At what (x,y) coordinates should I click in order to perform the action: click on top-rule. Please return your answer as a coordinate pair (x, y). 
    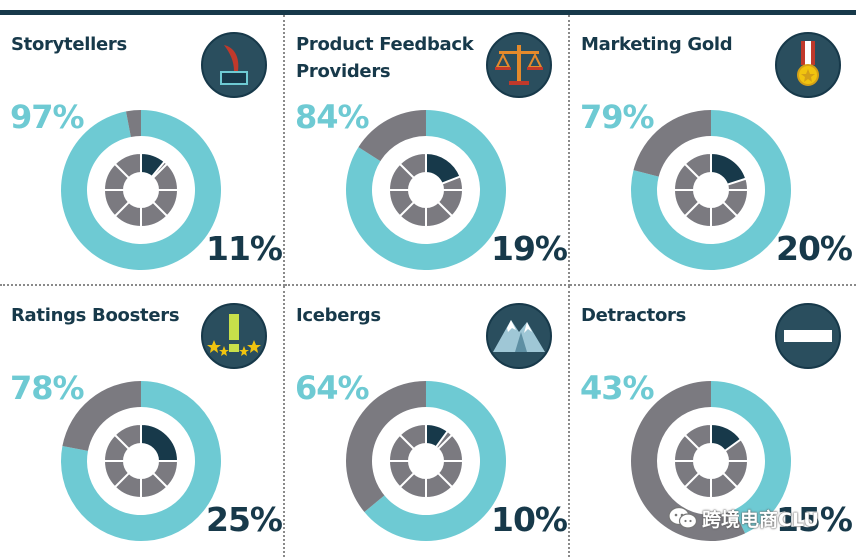
    Looking at the image, I should click on (428, 12).